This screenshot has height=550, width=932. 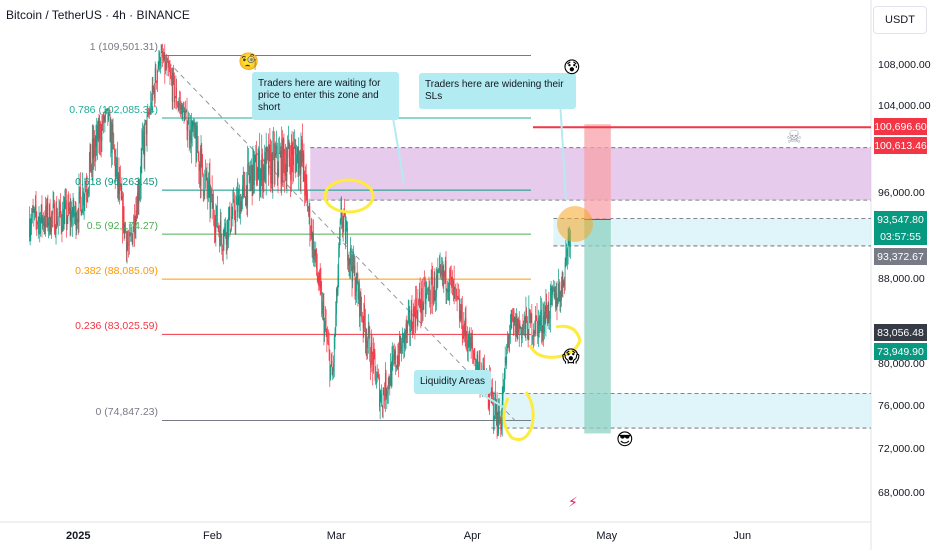 What do you see at coordinates (472, 536) in the screenshot?
I see `time-axis-label: Apr` at bounding box center [472, 536].